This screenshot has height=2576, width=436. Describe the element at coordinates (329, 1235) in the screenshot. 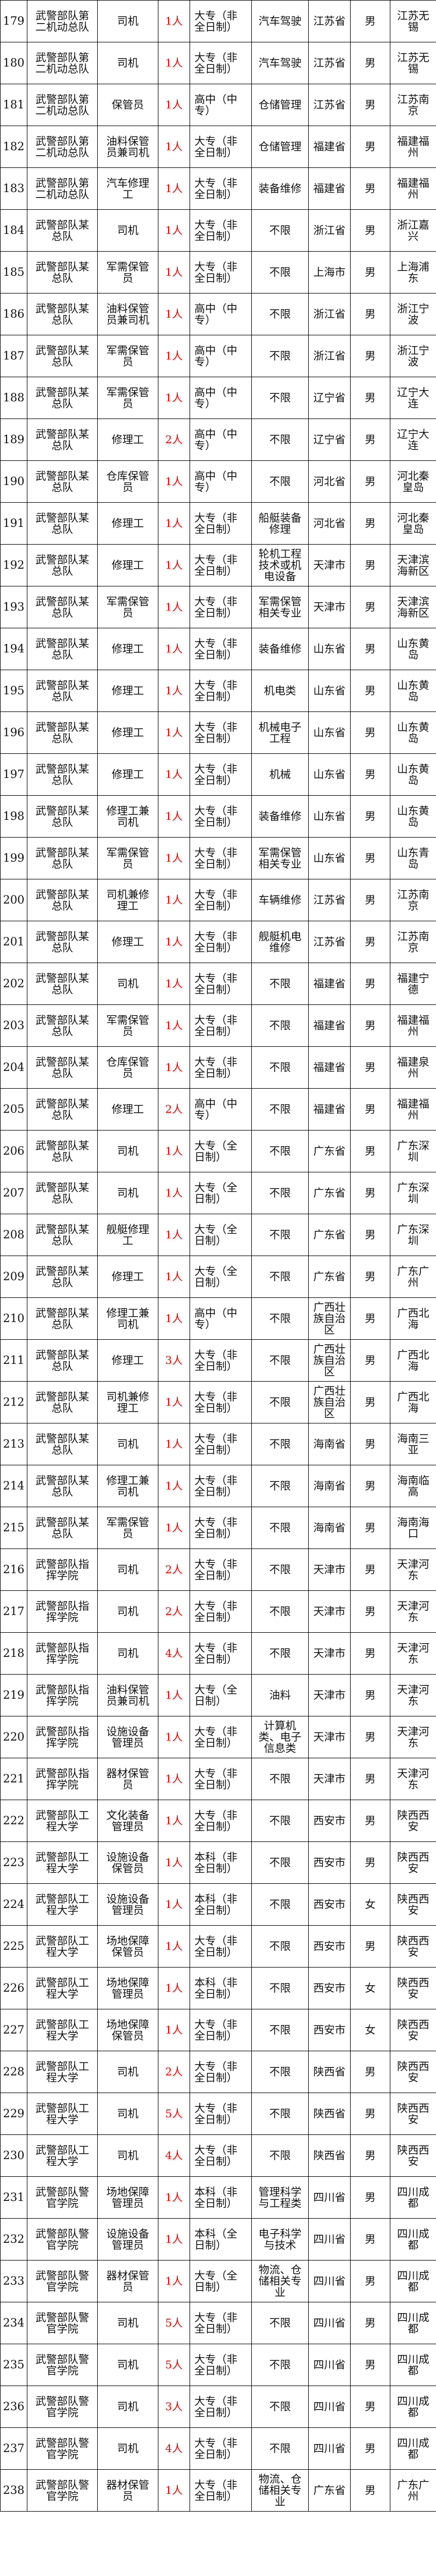

I see `province-cell: 广东省` at that location.